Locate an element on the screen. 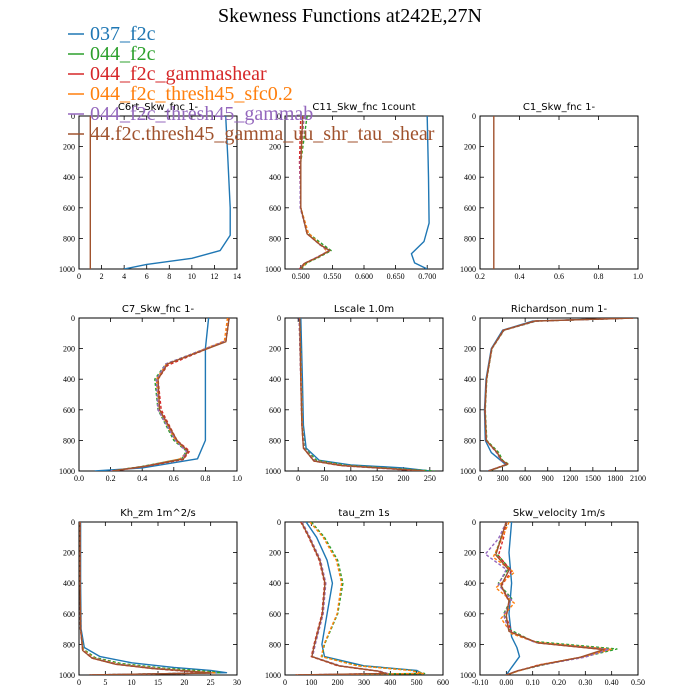  x-tick-label: 0.0 is located at coordinates (79, 478).